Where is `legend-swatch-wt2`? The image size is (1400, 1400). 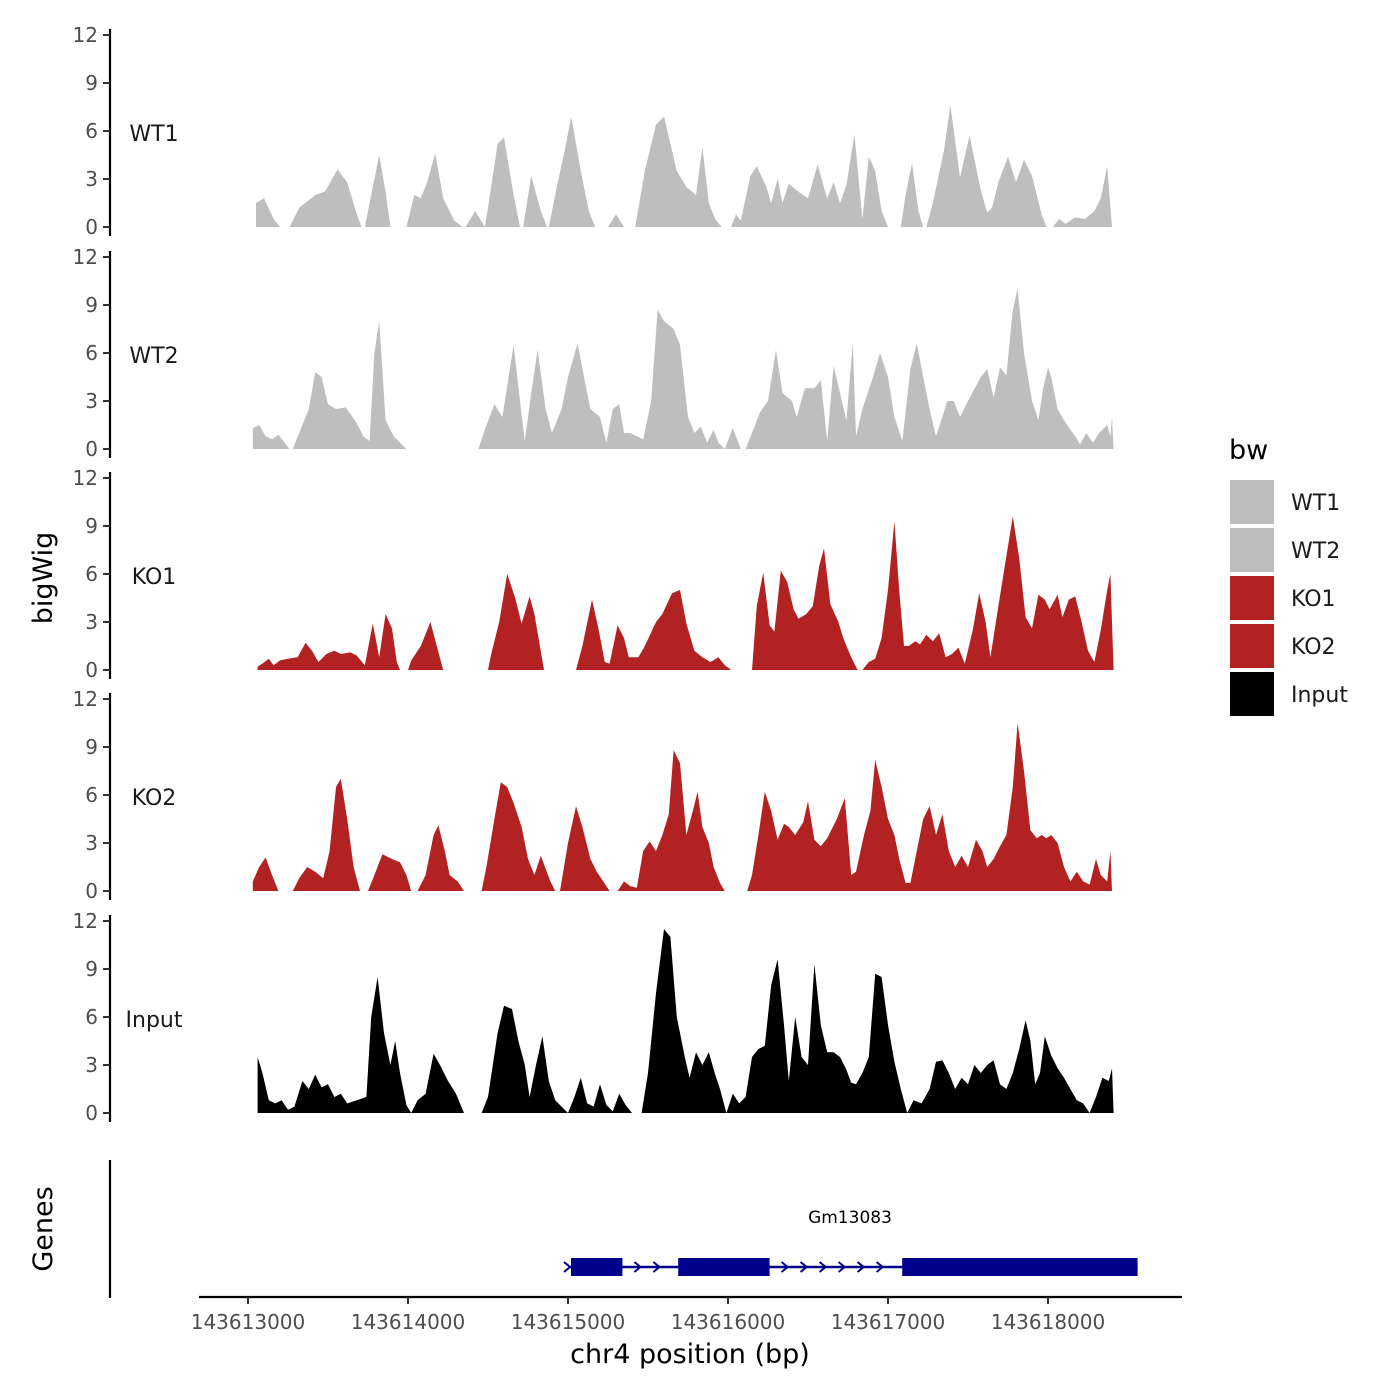
legend-swatch-wt2 is located at coordinates (1252, 550).